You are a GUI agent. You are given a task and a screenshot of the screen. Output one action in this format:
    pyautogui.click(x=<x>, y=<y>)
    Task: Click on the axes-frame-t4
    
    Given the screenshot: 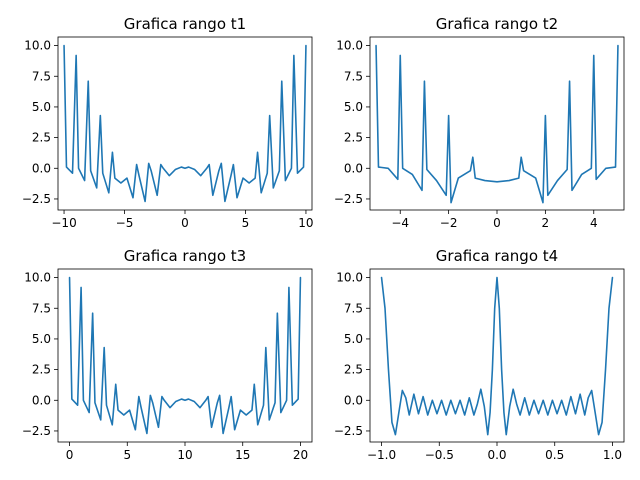 What is the action you would take?
    pyautogui.click(x=497, y=355)
    